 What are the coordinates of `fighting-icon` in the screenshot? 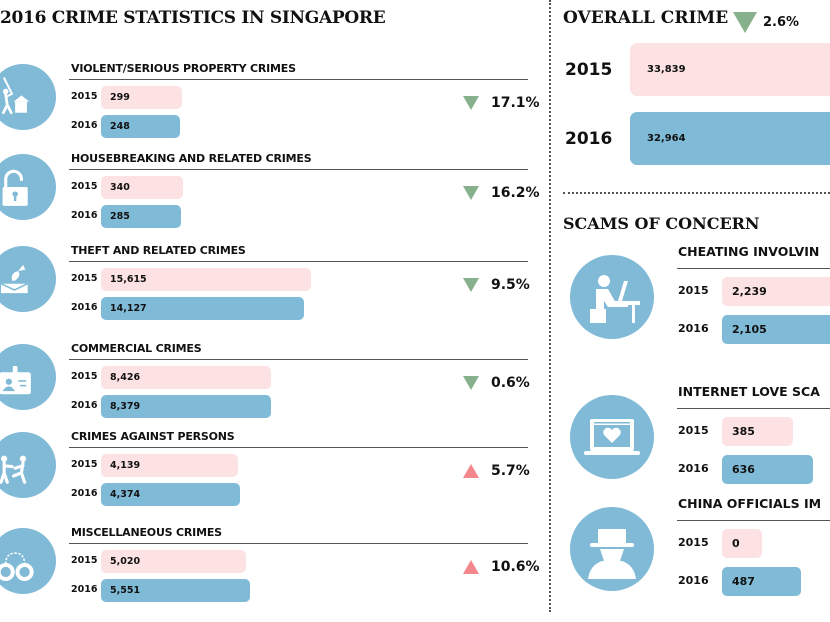 It's located at (13, 469).